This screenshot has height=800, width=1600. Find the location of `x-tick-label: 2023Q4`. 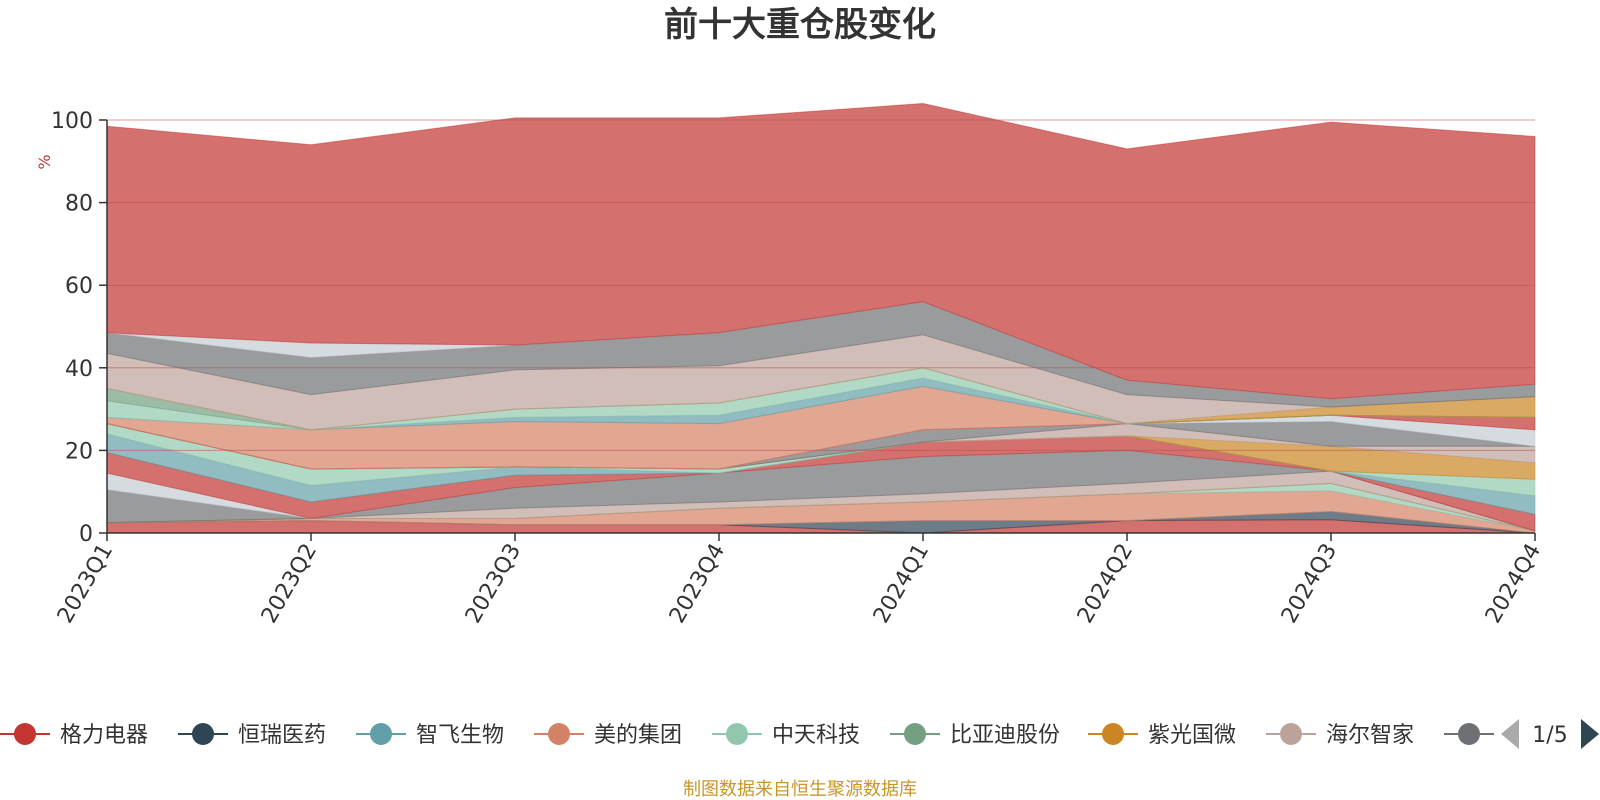

x-tick-label: 2023Q4 is located at coordinates (697, 584).